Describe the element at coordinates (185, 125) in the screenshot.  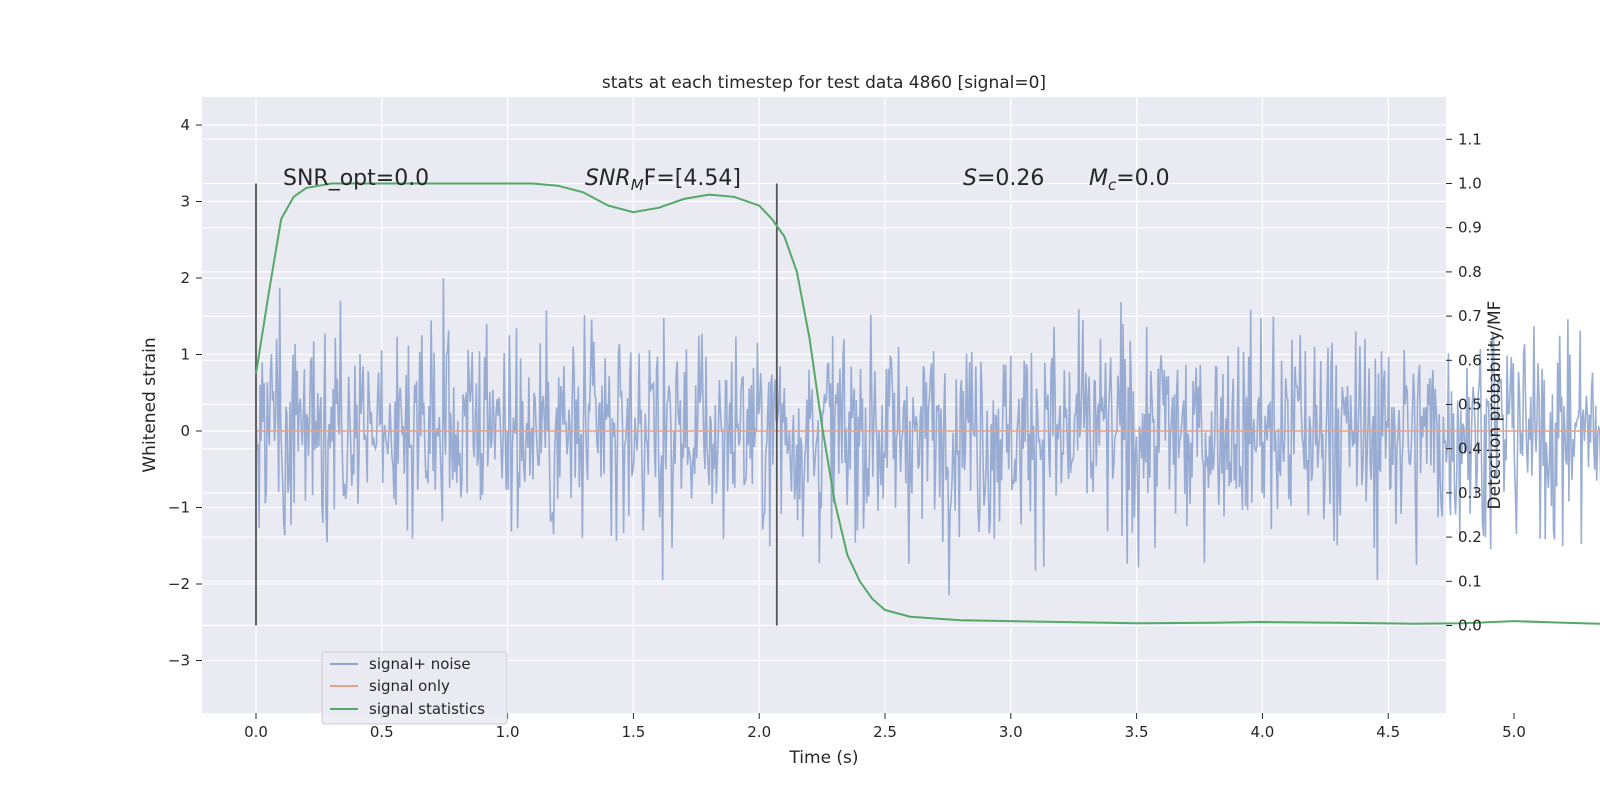
I see `y-tick-label: 4` at that location.